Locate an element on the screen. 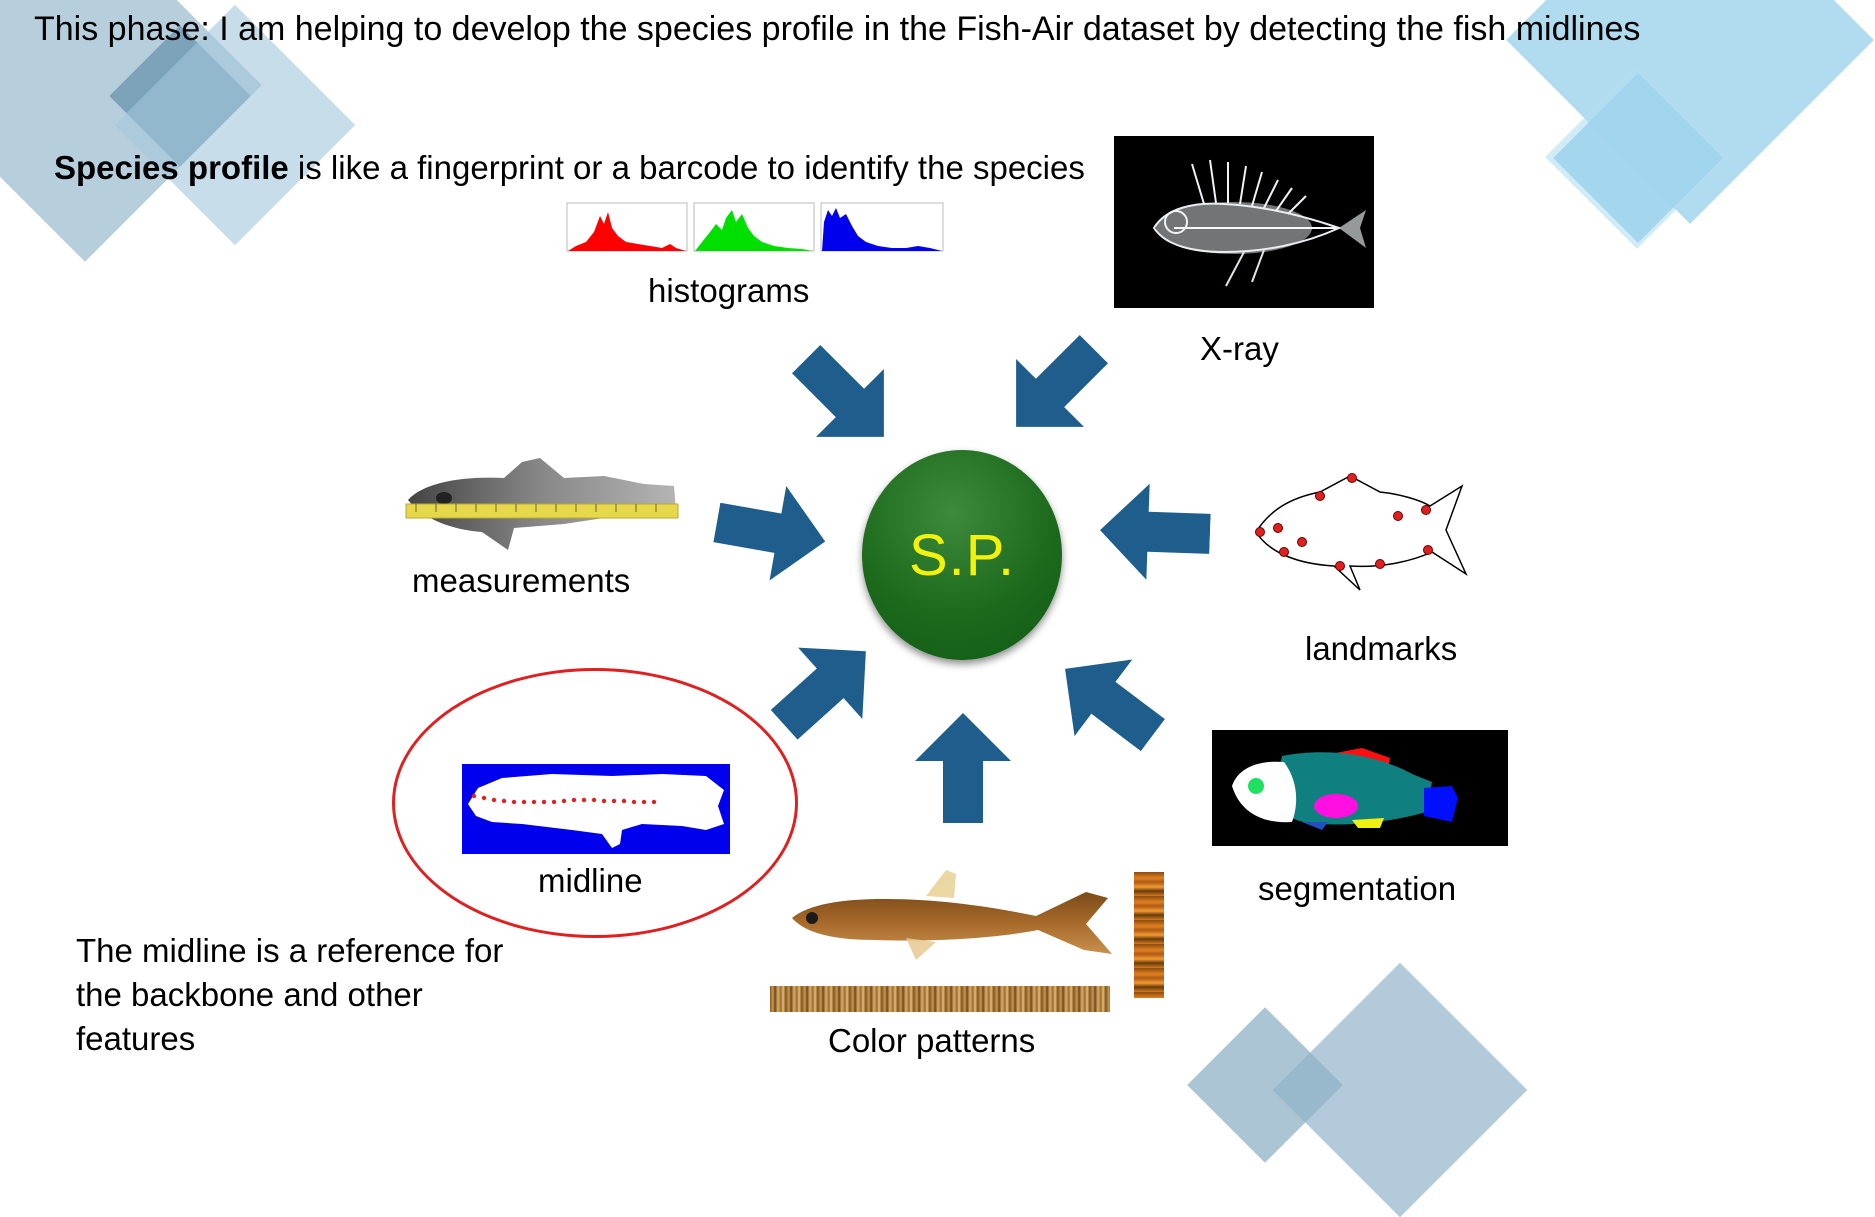 The width and height of the screenshot is (1875, 1217). species-profile-circle: S.P. is located at coordinates (962, 555).